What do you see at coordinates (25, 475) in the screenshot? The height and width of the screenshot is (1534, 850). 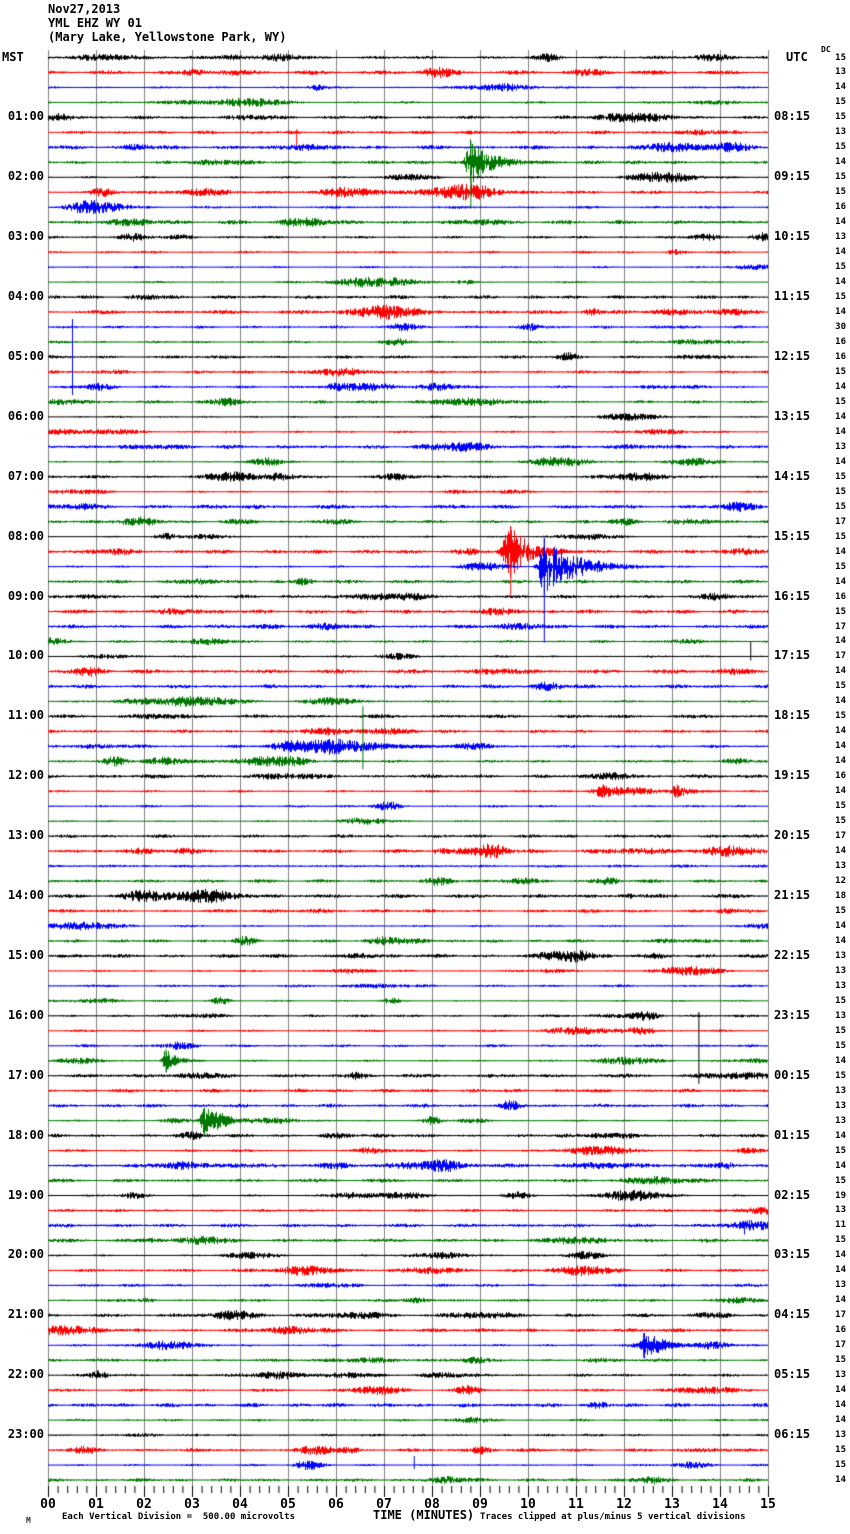 I see `mst-hour-label: 07:00` at bounding box center [25, 475].